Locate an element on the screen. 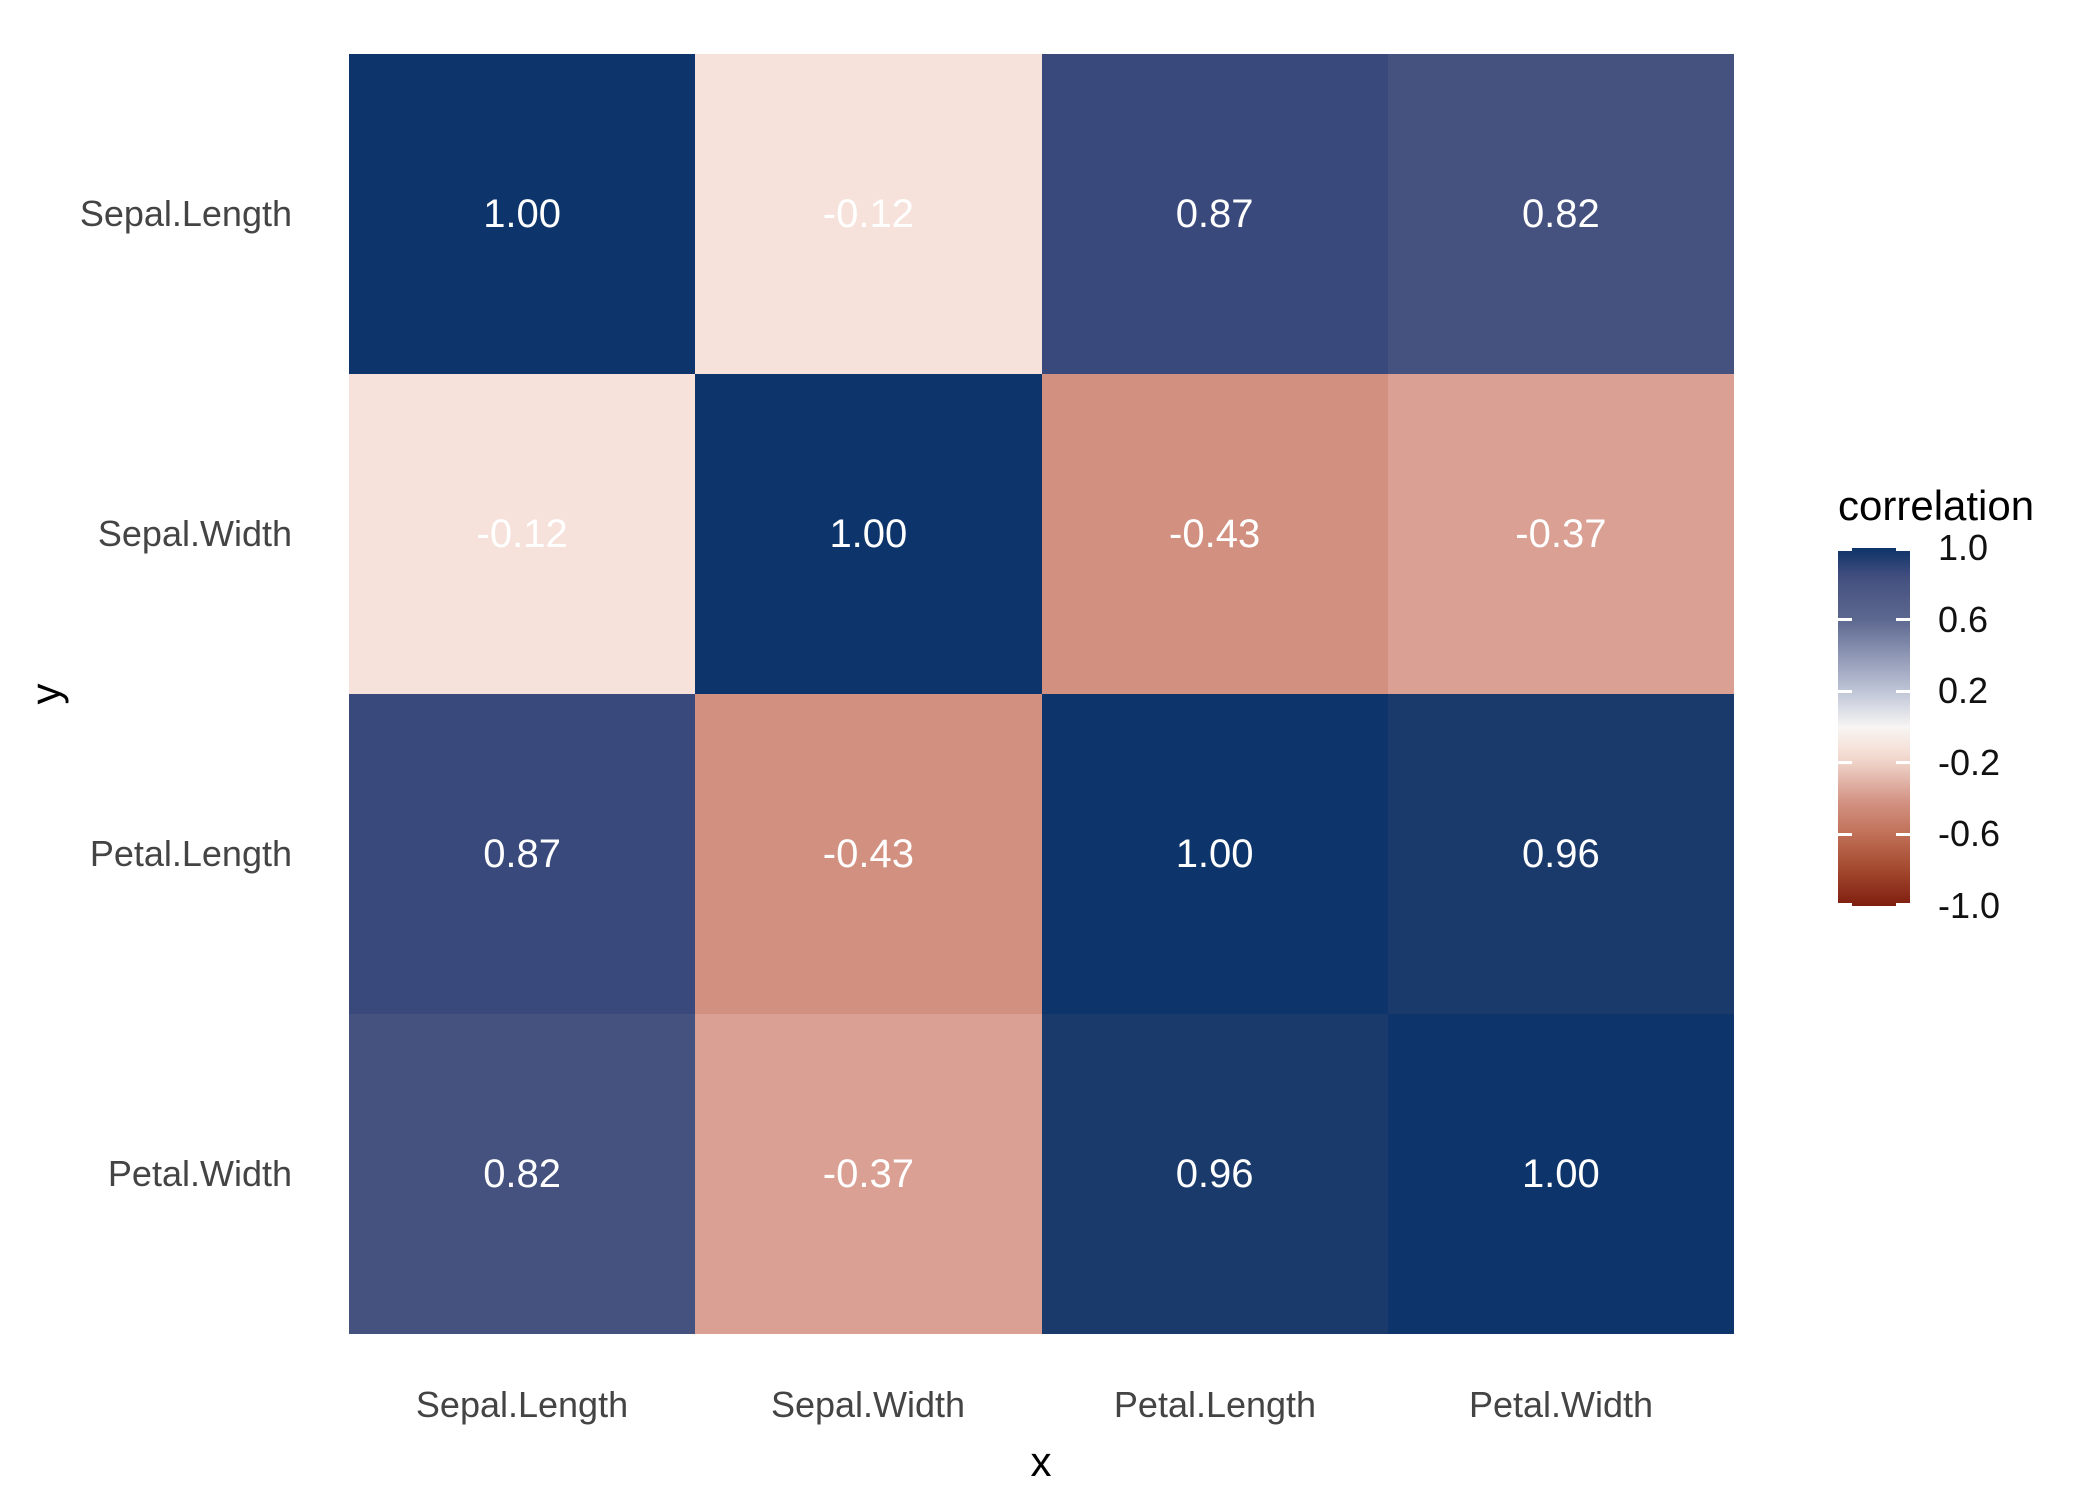 Image resolution: width=2100 pixels, height=1500 pixels. y-axis-tick-label: Petal.Width is located at coordinates (199, 1173).